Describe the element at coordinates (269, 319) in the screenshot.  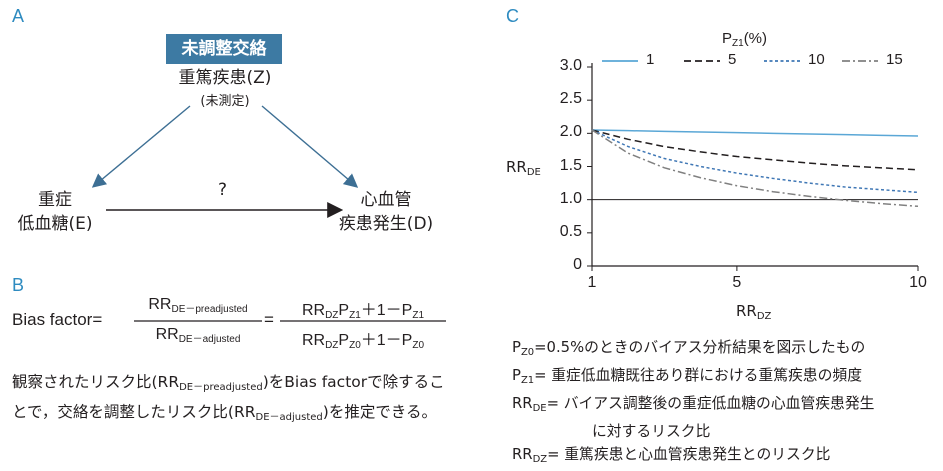
I see `equals-sign: =` at that location.